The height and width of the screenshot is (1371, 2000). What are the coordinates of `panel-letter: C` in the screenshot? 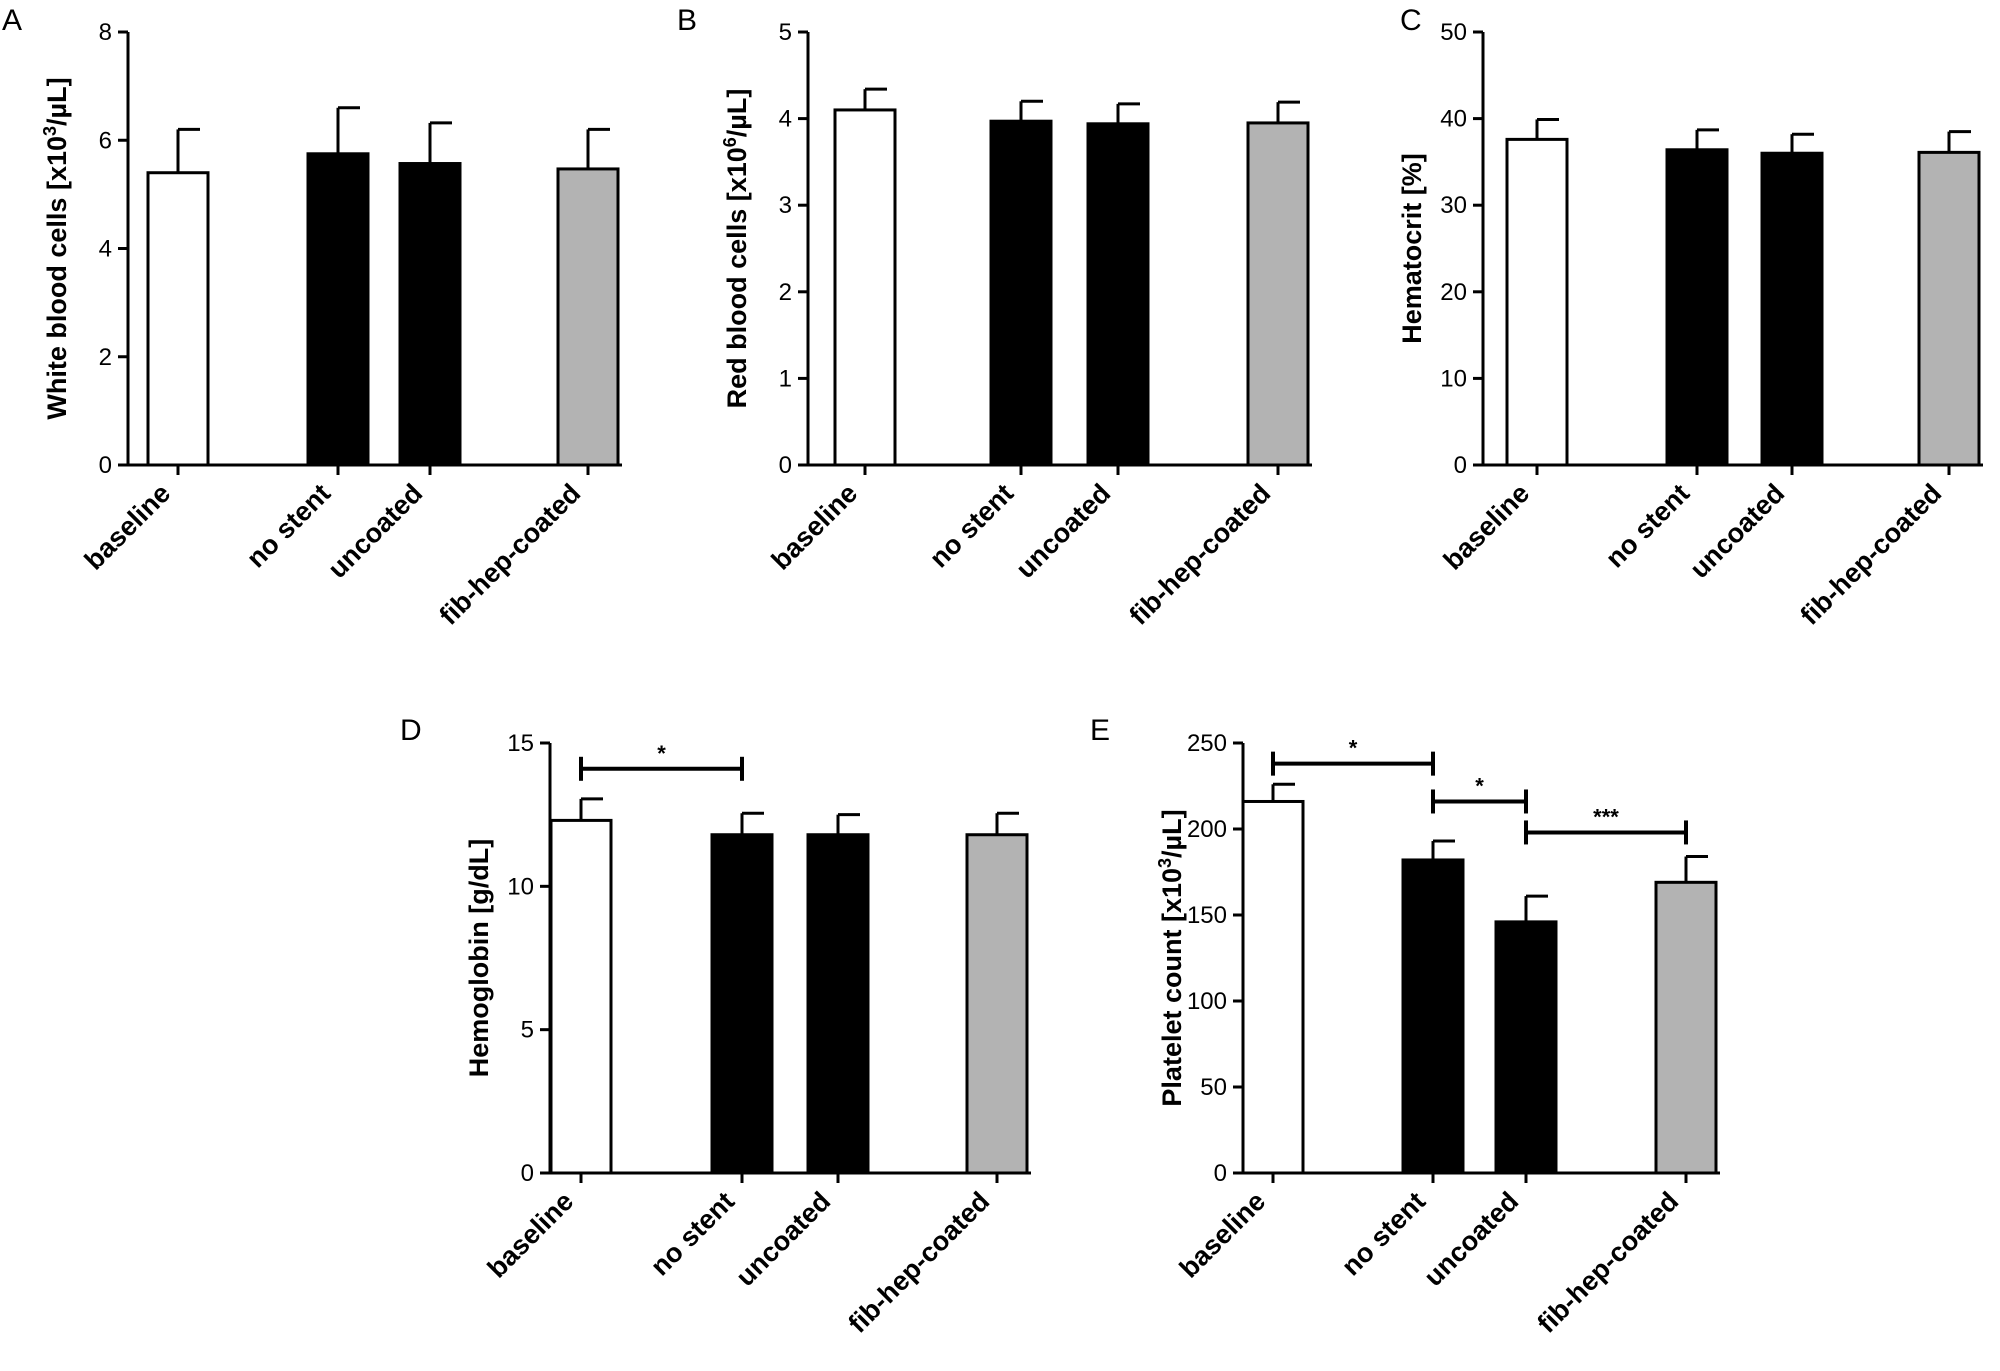 It's located at (1411, 20).